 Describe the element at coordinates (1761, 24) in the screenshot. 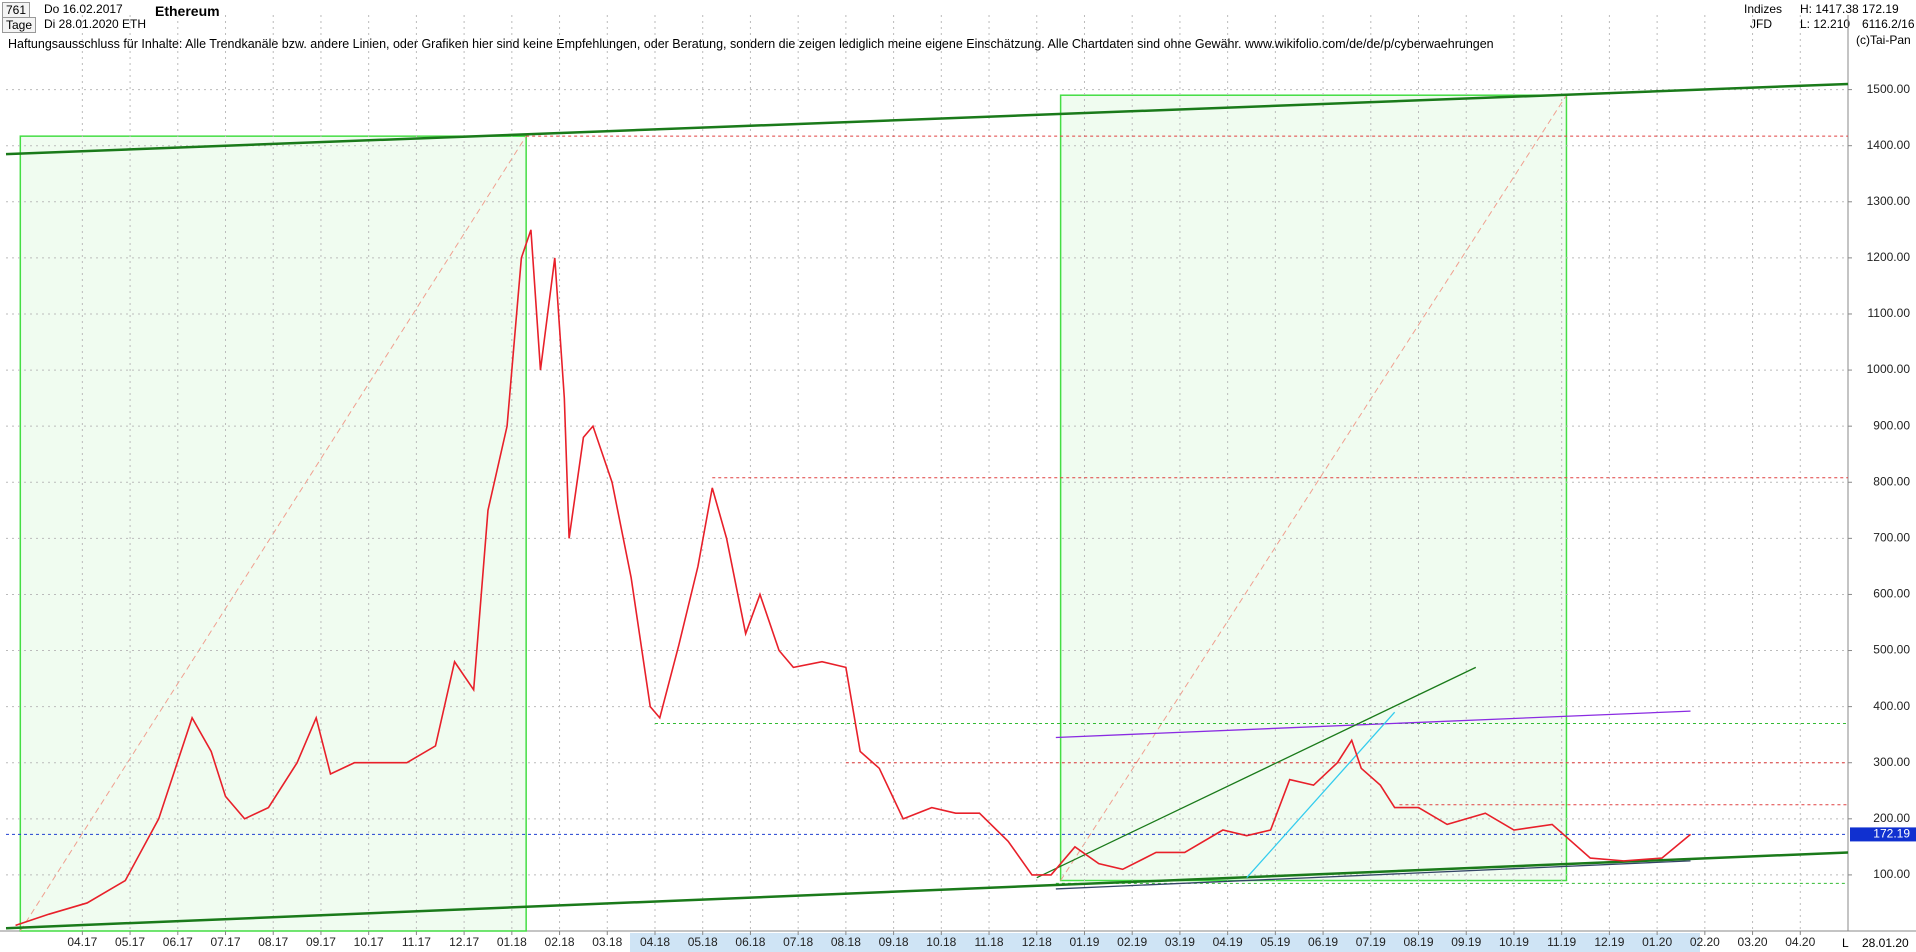

I see `broker: JFD` at that location.